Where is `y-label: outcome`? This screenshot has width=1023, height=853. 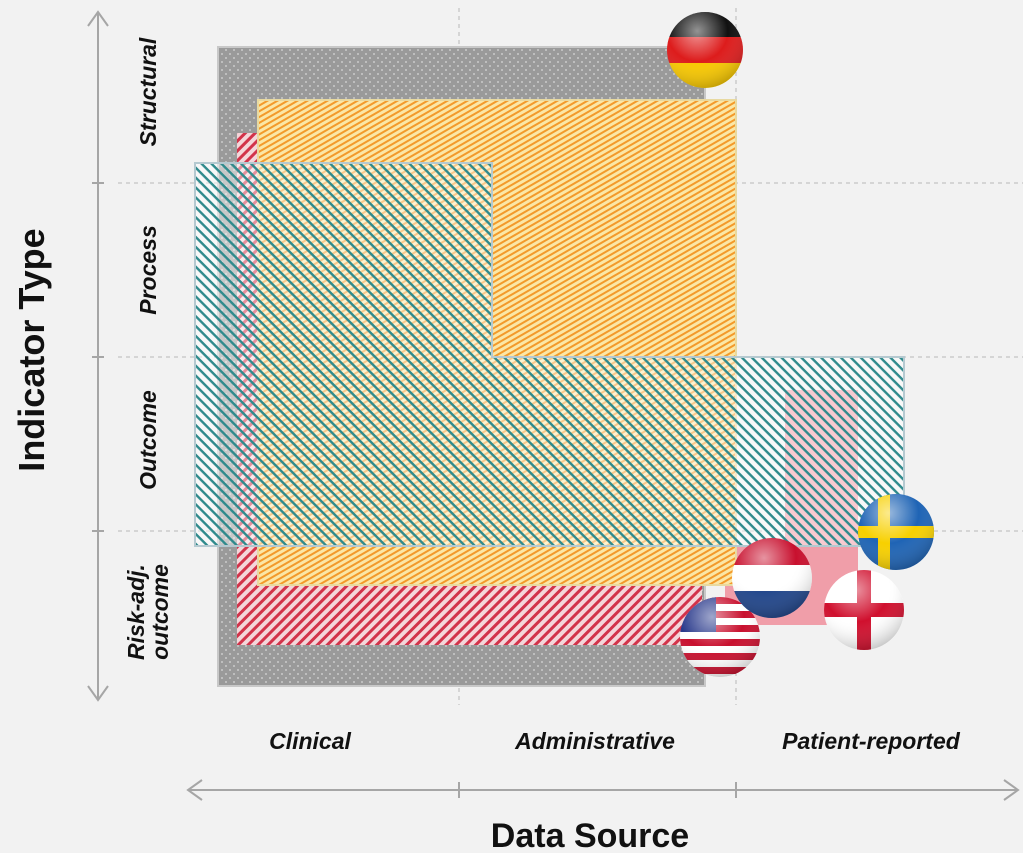
y-label: outcome is located at coordinates (160, 612).